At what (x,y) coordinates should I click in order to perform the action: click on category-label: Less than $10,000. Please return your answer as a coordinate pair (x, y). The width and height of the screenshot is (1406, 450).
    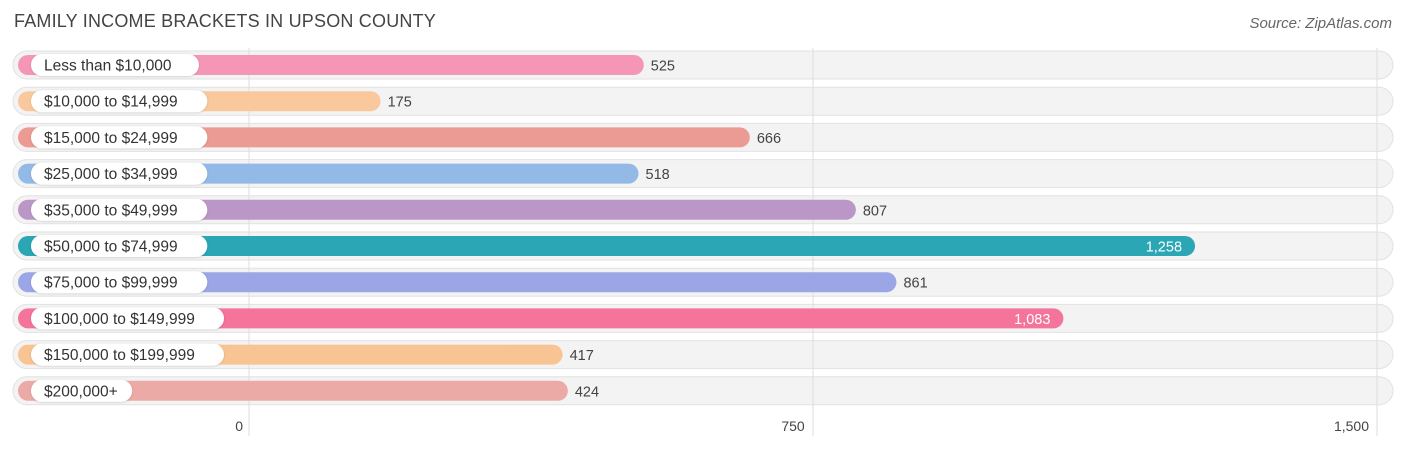
    Looking at the image, I should click on (108, 66).